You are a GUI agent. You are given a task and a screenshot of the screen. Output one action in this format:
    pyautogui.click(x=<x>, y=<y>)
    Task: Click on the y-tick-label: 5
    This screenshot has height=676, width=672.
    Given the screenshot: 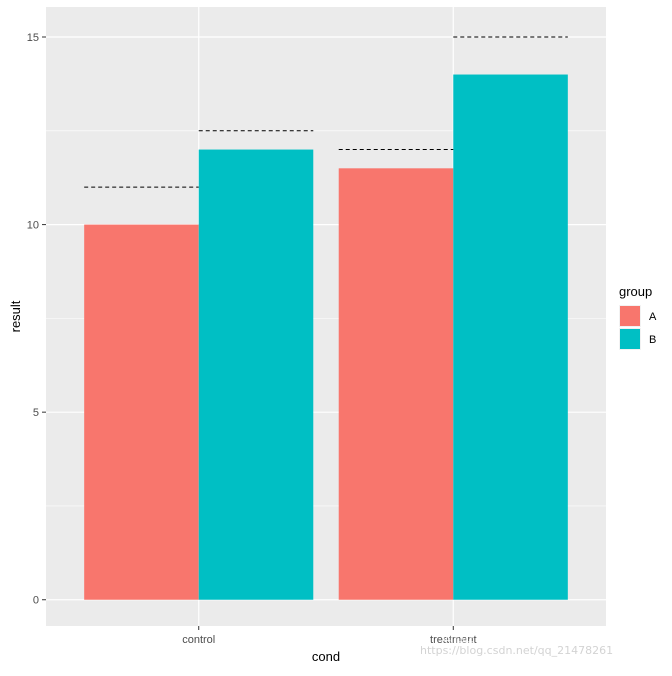 What is the action you would take?
    pyautogui.click(x=36, y=413)
    